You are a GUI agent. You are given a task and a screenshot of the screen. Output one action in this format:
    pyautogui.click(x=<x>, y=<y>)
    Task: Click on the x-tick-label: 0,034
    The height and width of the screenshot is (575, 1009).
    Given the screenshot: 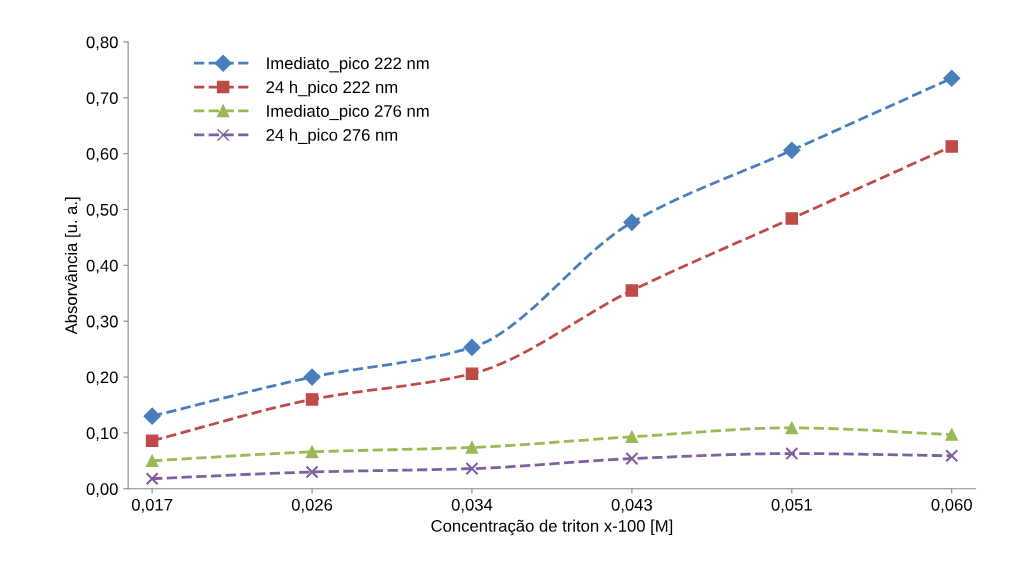 What is the action you would take?
    pyautogui.click(x=472, y=505)
    